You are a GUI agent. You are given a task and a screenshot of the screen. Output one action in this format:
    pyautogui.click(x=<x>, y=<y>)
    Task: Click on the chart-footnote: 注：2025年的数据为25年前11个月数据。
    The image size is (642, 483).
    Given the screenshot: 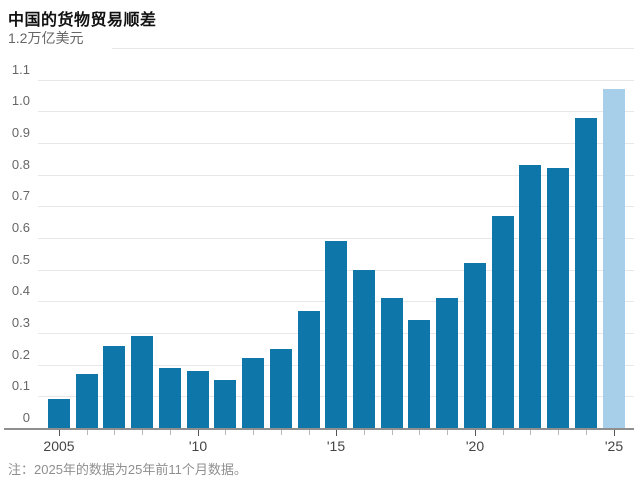 What is the action you would take?
    pyautogui.click(x=127, y=469)
    